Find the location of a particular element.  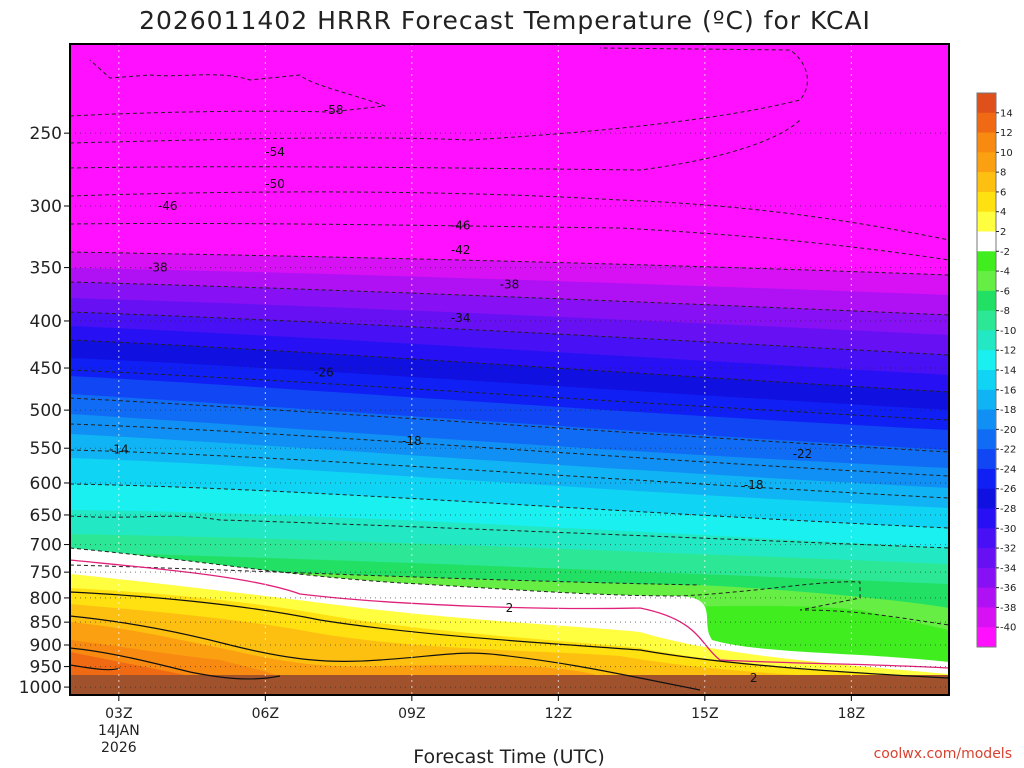

colorbar-label: -40 is located at coordinates (1008, 628).